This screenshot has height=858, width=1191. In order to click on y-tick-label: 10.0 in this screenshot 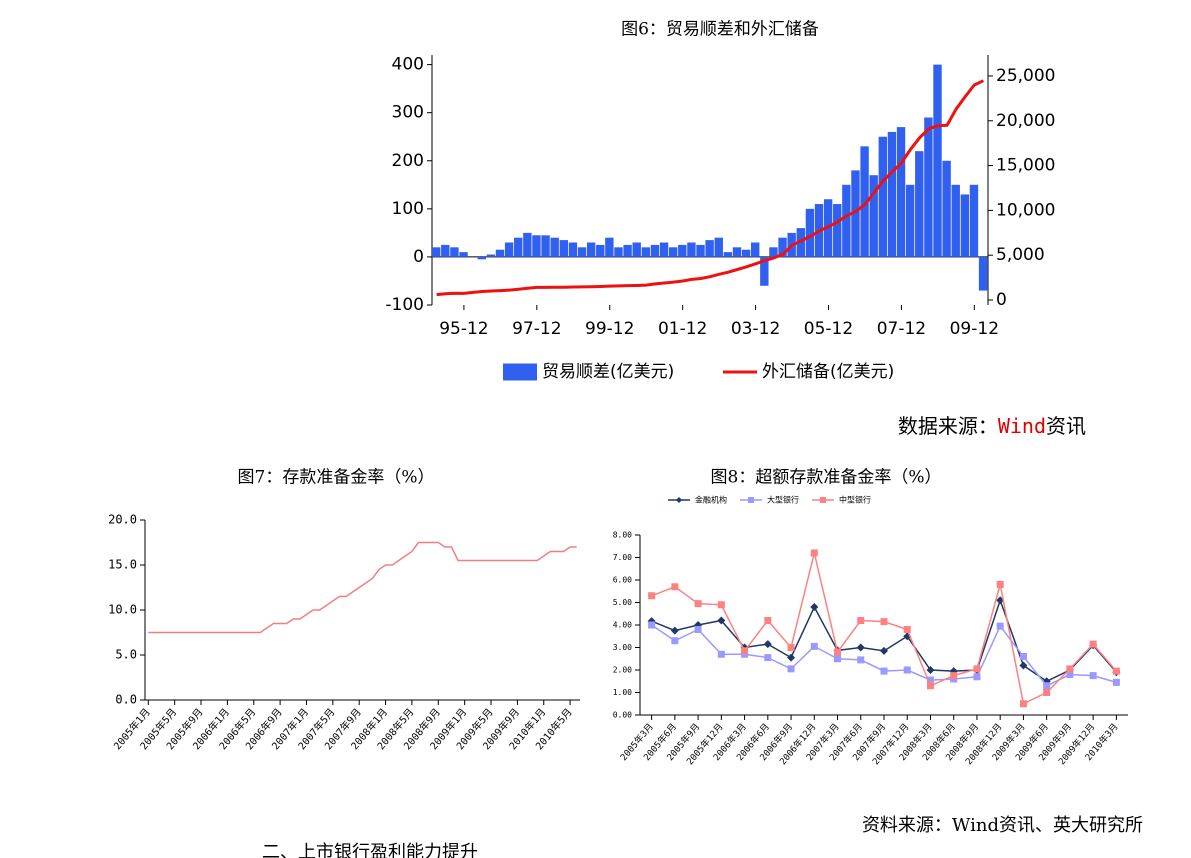, I will do `click(122, 610)`.